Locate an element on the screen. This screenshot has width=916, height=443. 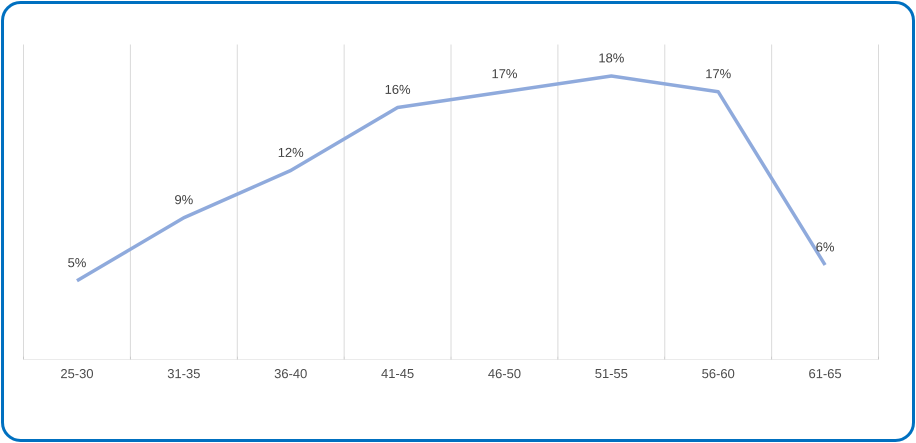
x-tick-label: 51-55 is located at coordinates (611, 373).